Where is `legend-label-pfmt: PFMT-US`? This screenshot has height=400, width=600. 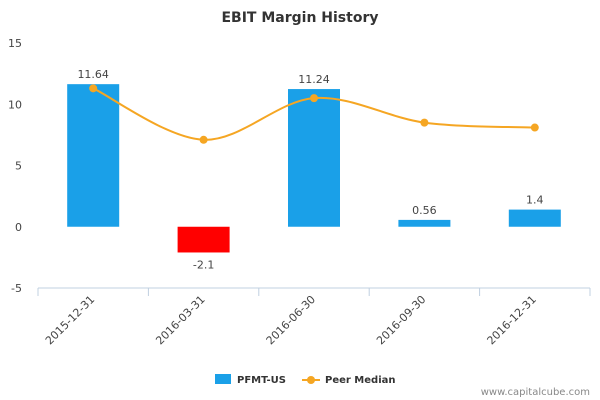
legend-label-pfmt: PFMT-US is located at coordinates (261, 380).